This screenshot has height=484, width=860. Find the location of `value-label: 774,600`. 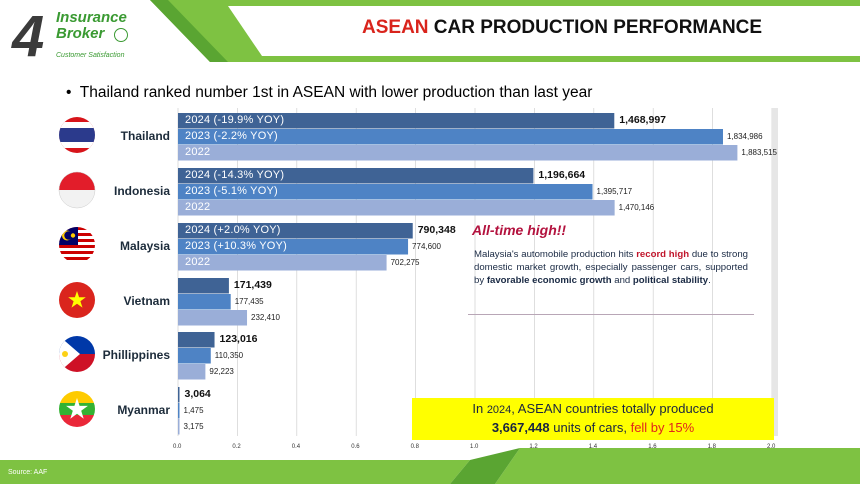

value-label: 774,600 is located at coordinates (426, 246).